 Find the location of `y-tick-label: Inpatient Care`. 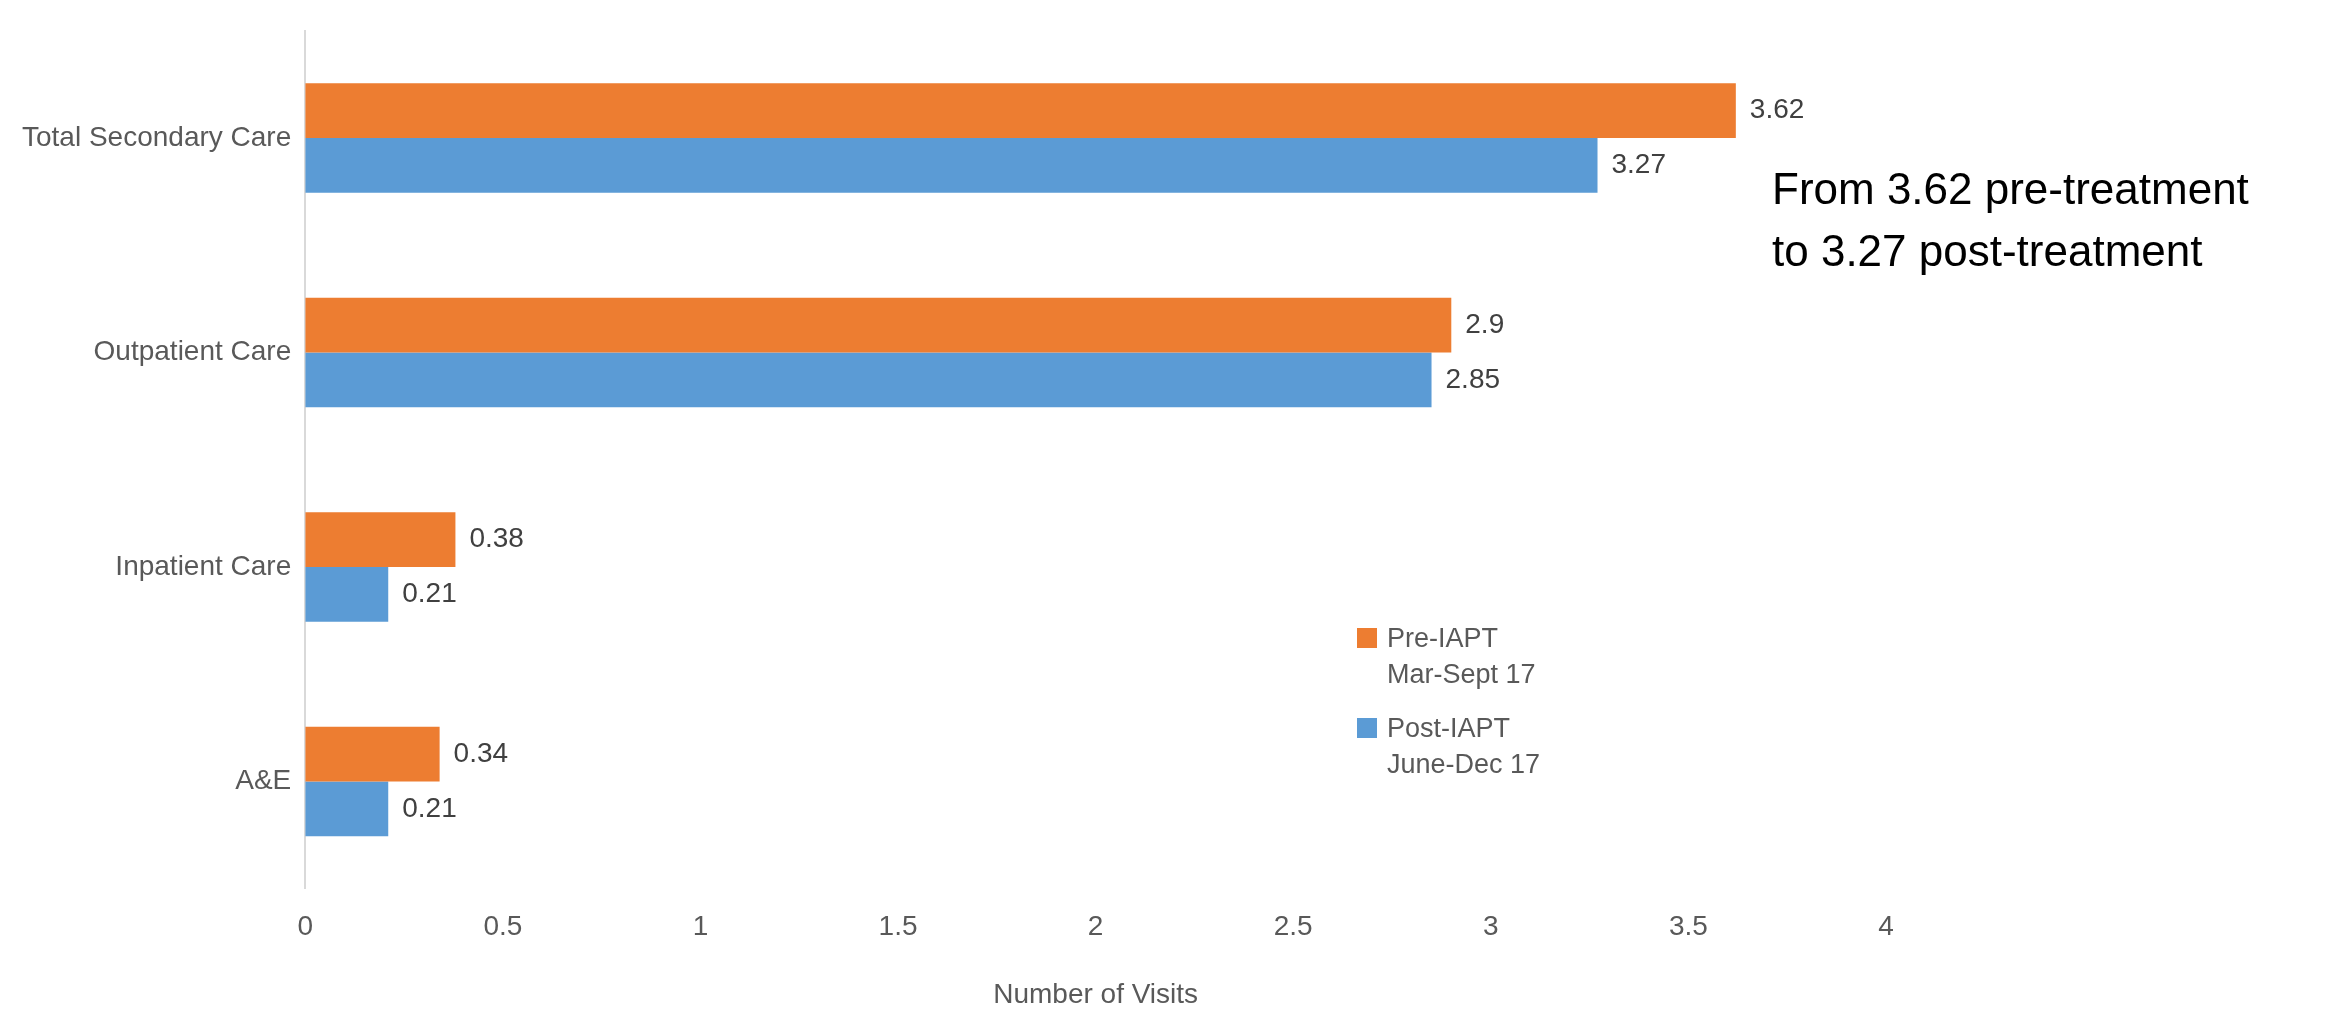

y-tick-label: Inpatient Care is located at coordinates (203, 565).